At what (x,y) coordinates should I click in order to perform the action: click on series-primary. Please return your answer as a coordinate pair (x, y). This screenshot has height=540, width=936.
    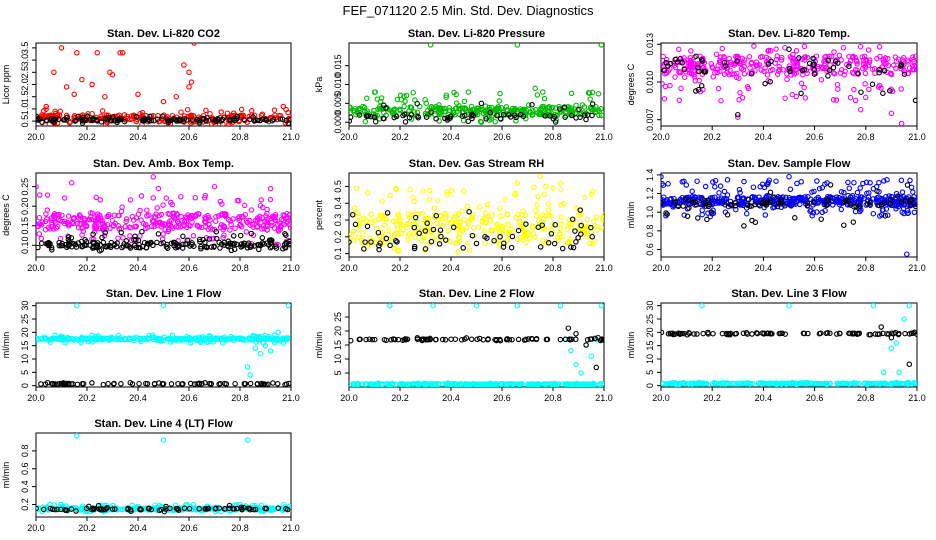
    Looking at the image, I should click on (163, 211).